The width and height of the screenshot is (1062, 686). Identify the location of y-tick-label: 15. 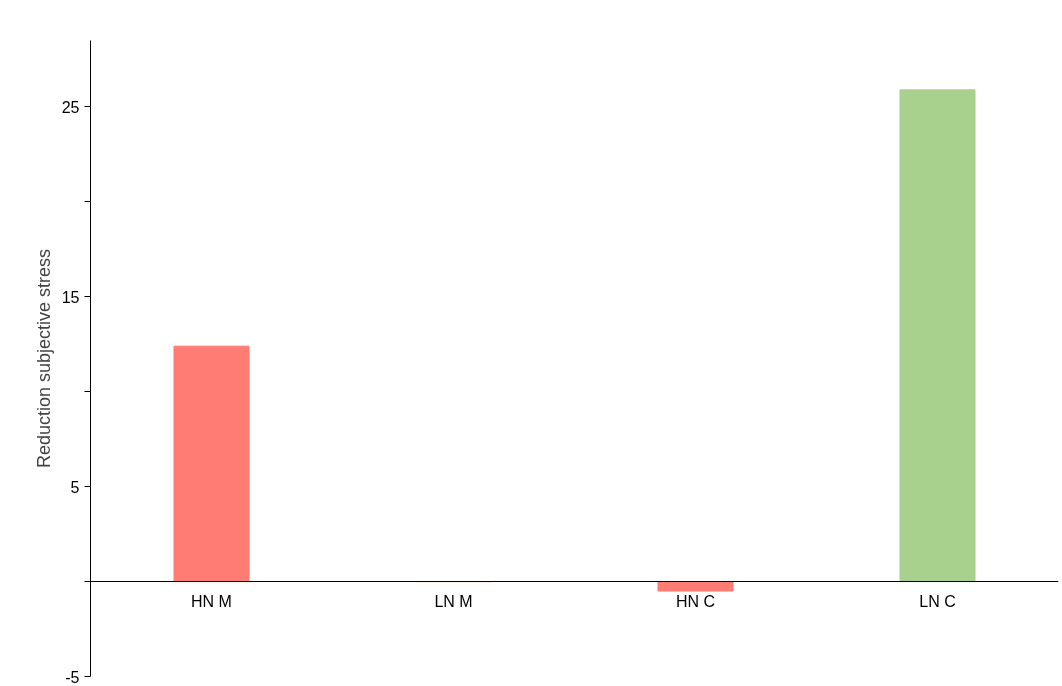
(70, 297).